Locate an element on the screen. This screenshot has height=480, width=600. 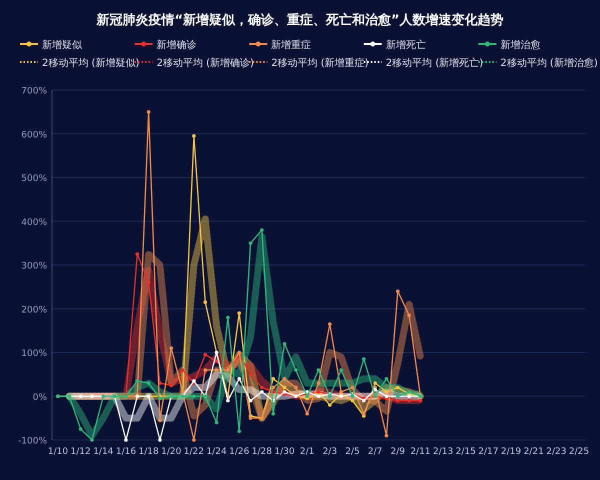
y-tick-label: 300% is located at coordinates (34, 267).